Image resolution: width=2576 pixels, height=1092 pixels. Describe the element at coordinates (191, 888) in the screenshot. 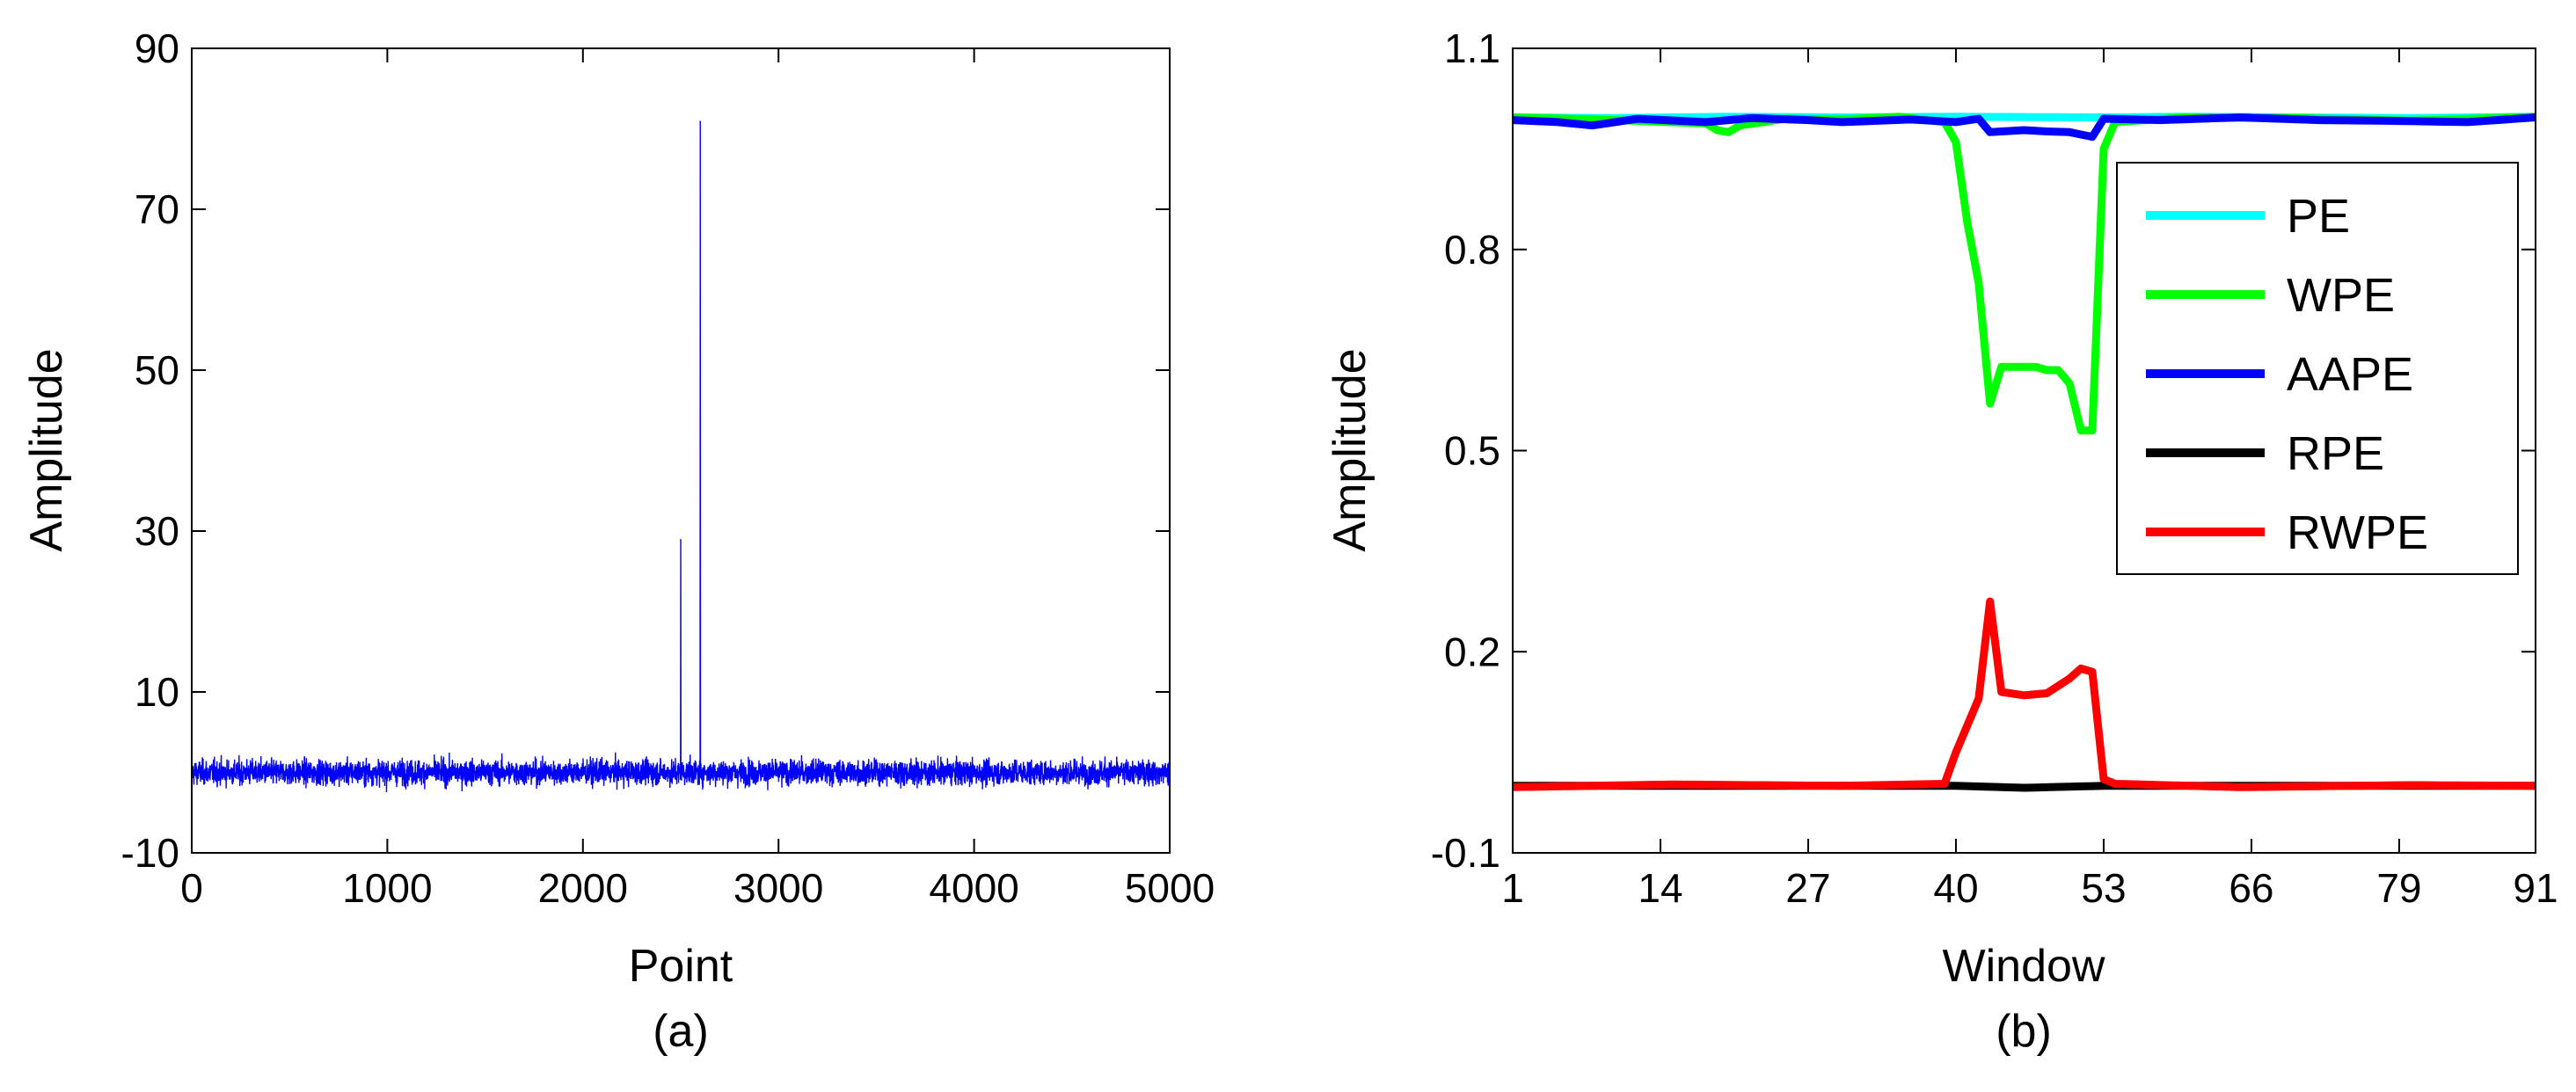

I see `x-tick-label: 0` at that location.